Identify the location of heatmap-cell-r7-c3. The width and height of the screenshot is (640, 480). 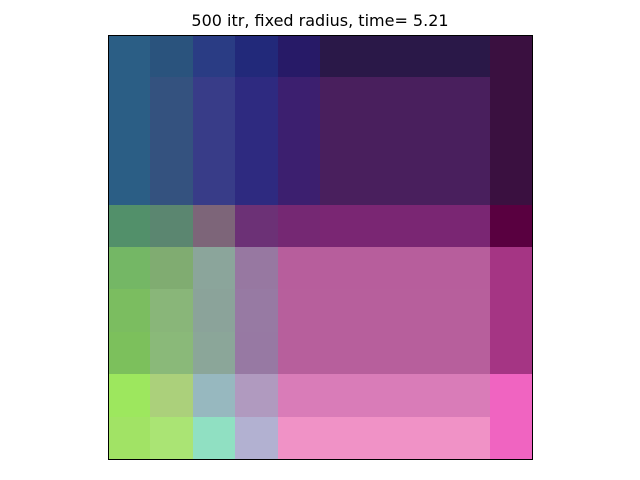
(256, 353).